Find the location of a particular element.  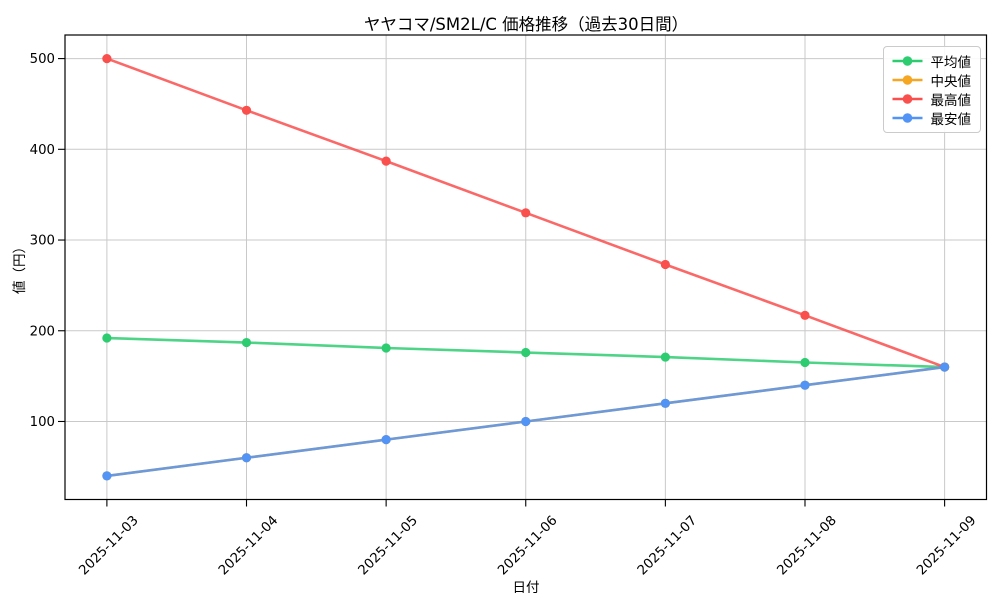

legend-item-min: 最安値 is located at coordinates (931, 118).